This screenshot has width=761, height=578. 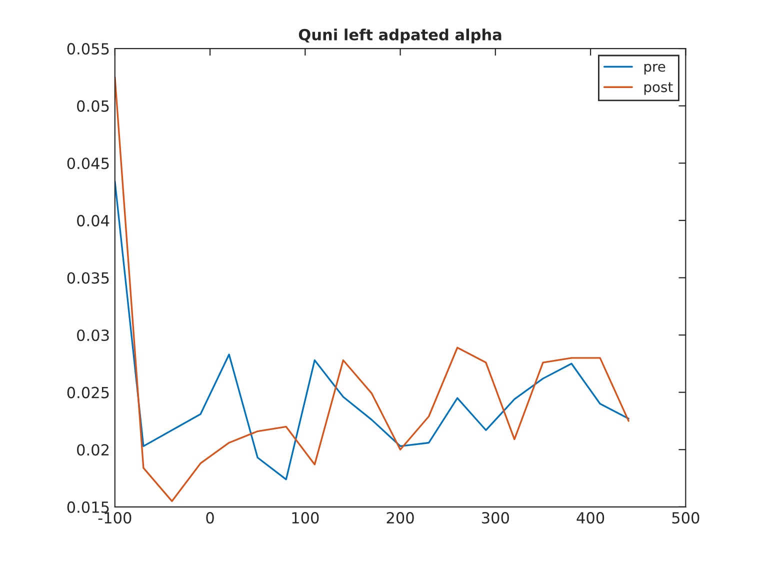 I want to click on y-tick-label: 0.045, so click(x=88, y=164).